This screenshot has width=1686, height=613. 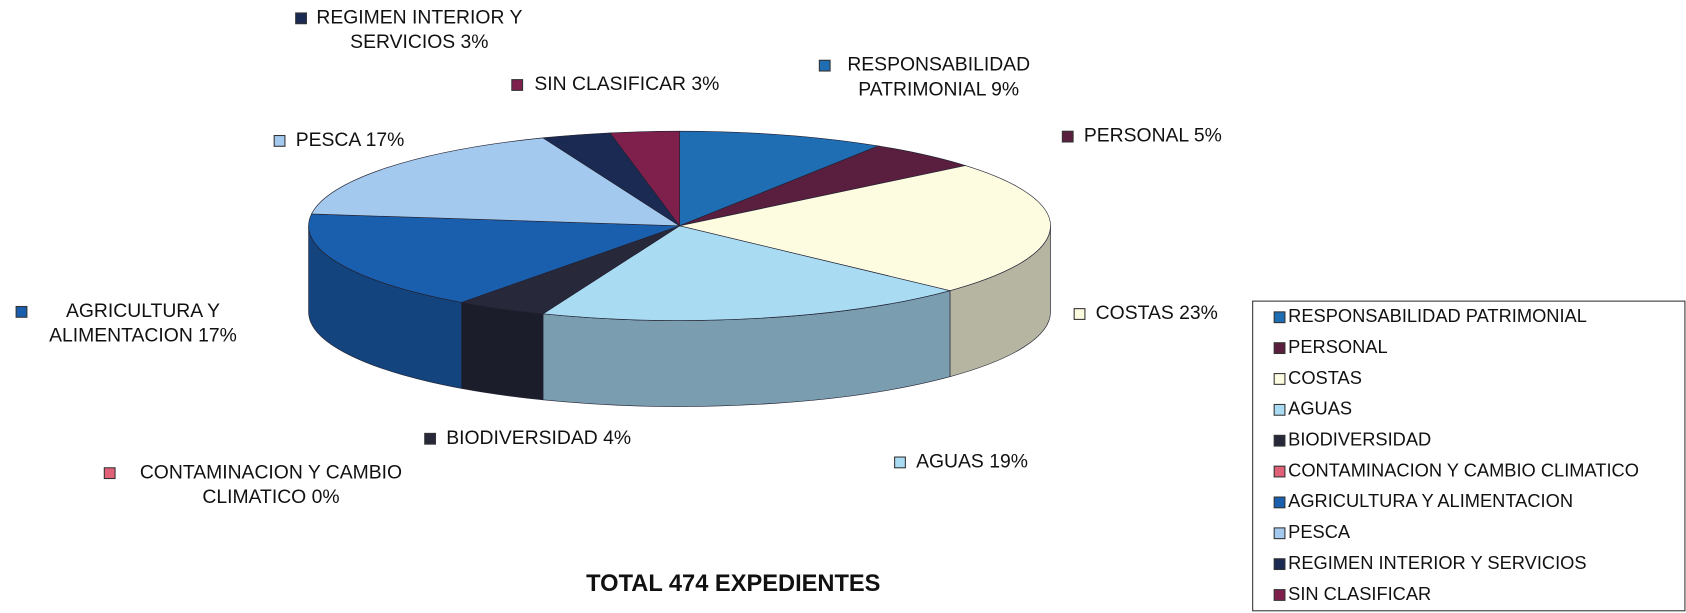 I want to click on data-label: REGIMEN INTERIOR Y, so click(x=419, y=17).